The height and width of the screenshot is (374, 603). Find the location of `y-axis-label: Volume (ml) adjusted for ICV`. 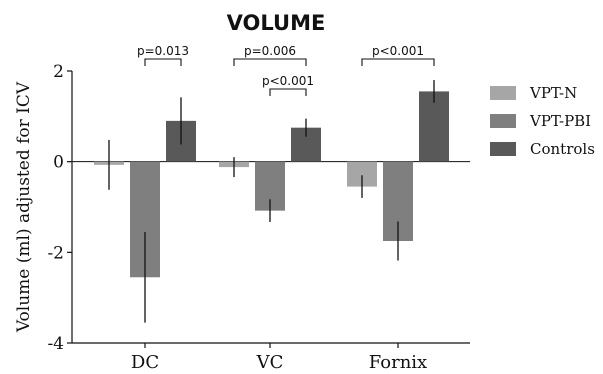

y-axis-label: Volume (ml) adjusted for ICV is located at coordinates (24, 207).